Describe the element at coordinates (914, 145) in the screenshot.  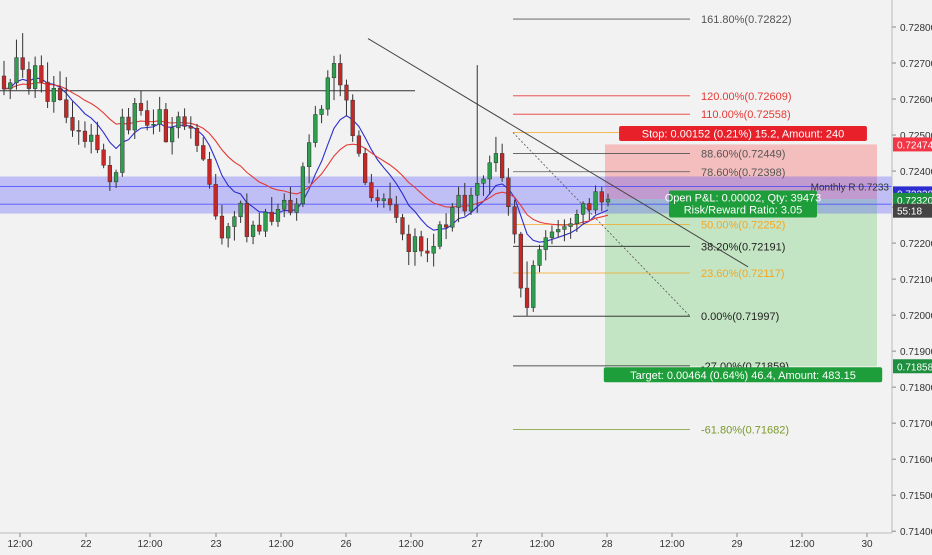
I see `price-tag-text: 0.72474` at that location.